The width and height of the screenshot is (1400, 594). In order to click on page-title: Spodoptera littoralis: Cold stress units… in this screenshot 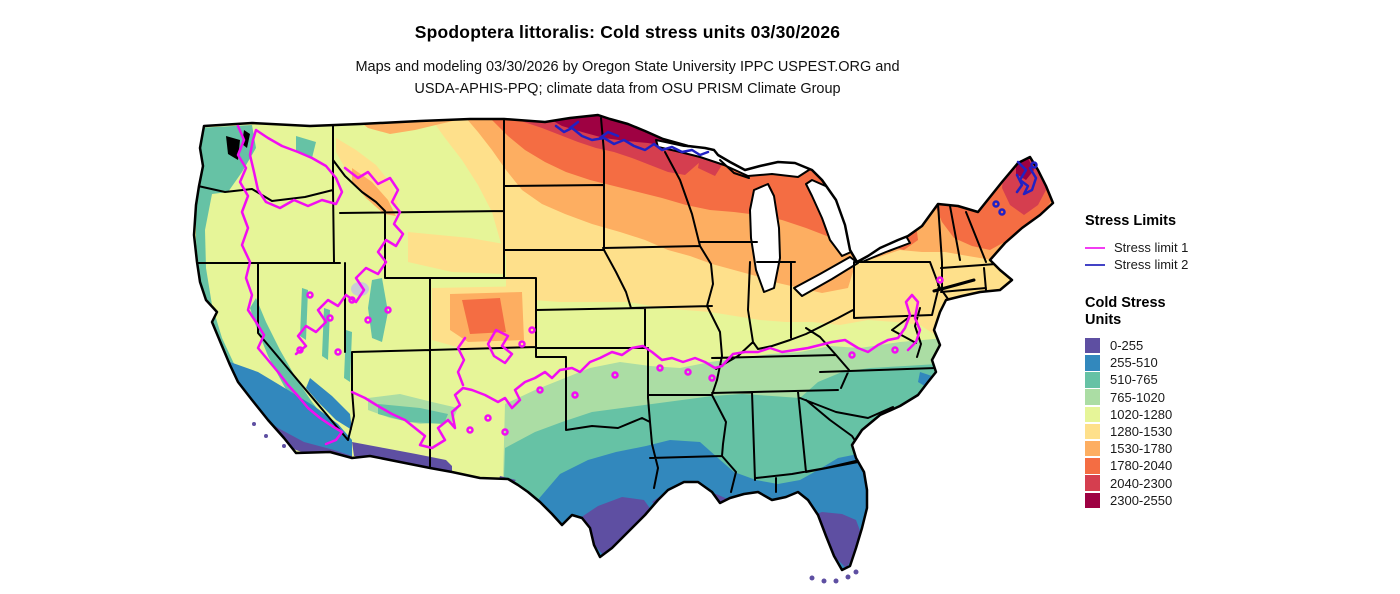, I will do `click(627, 32)`.